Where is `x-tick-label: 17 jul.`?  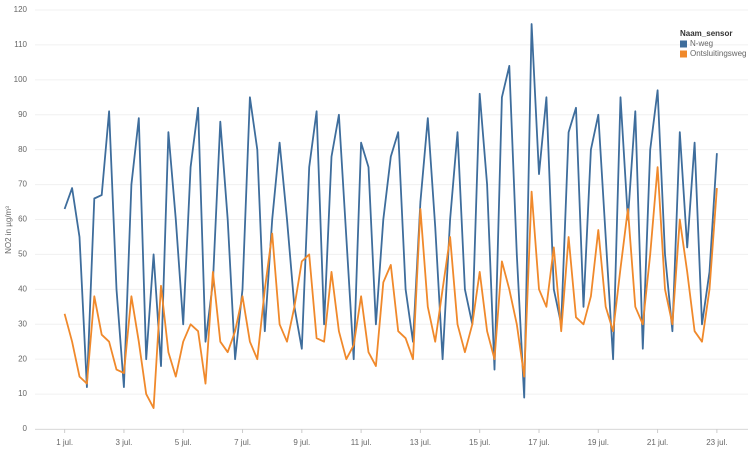
x-tick-label: 17 jul. is located at coordinates (538, 442).